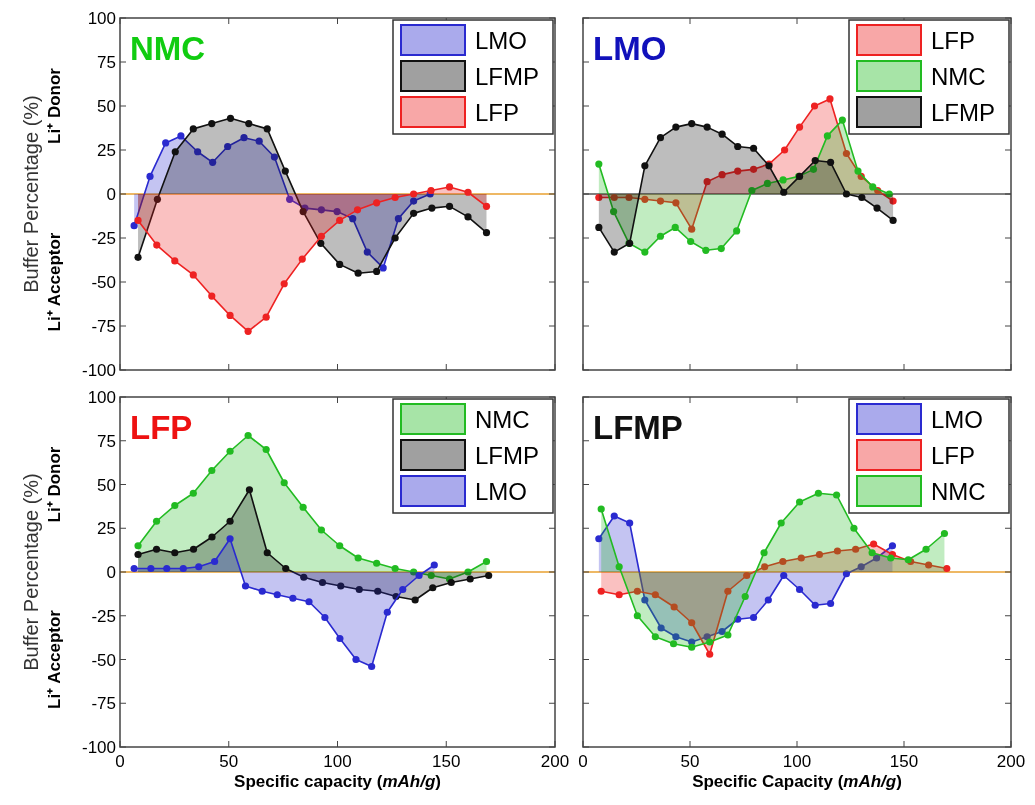  Describe the element at coordinates (630, 48) in the screenshot. I see `chart-title: LMO` at that location.